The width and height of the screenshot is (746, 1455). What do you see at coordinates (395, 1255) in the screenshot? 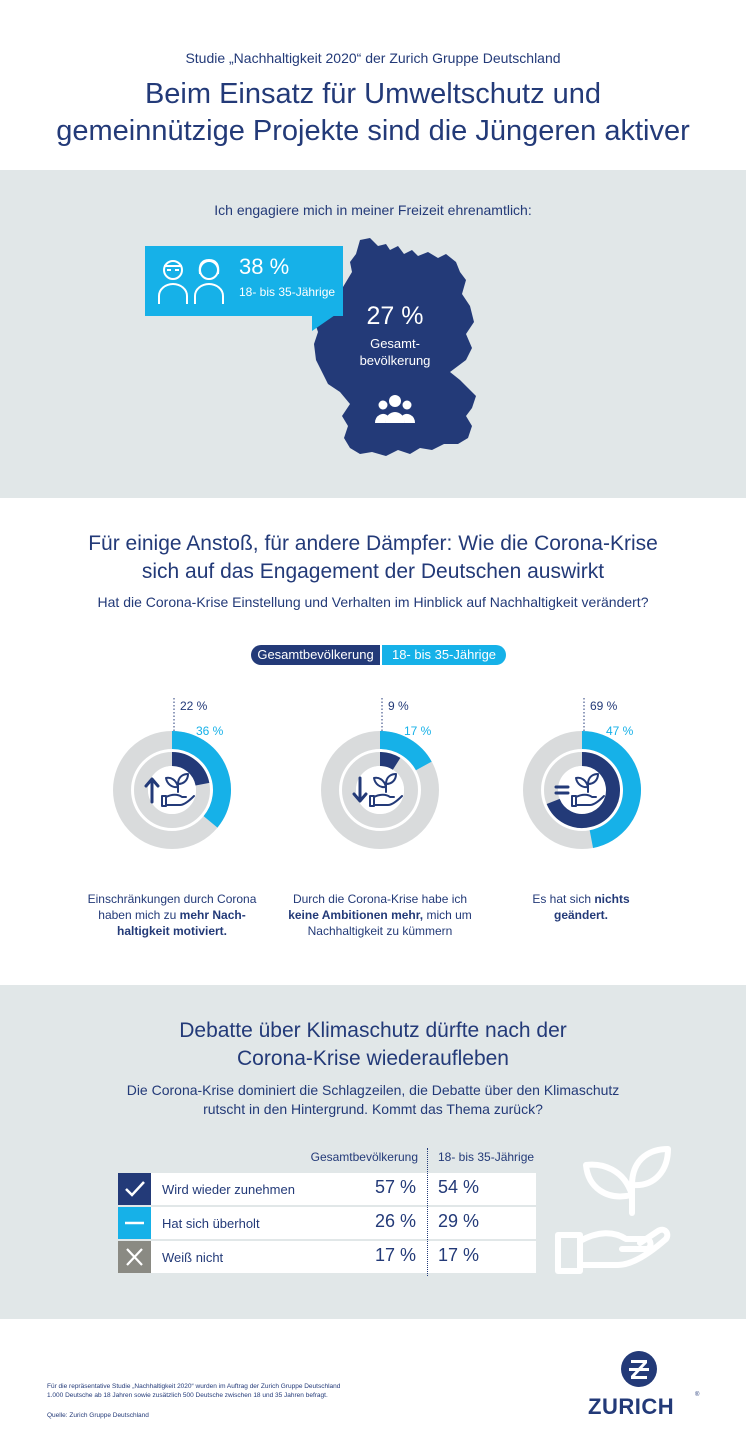
I see `row-value-total: 17 %` at bounding box center [395, 1255].